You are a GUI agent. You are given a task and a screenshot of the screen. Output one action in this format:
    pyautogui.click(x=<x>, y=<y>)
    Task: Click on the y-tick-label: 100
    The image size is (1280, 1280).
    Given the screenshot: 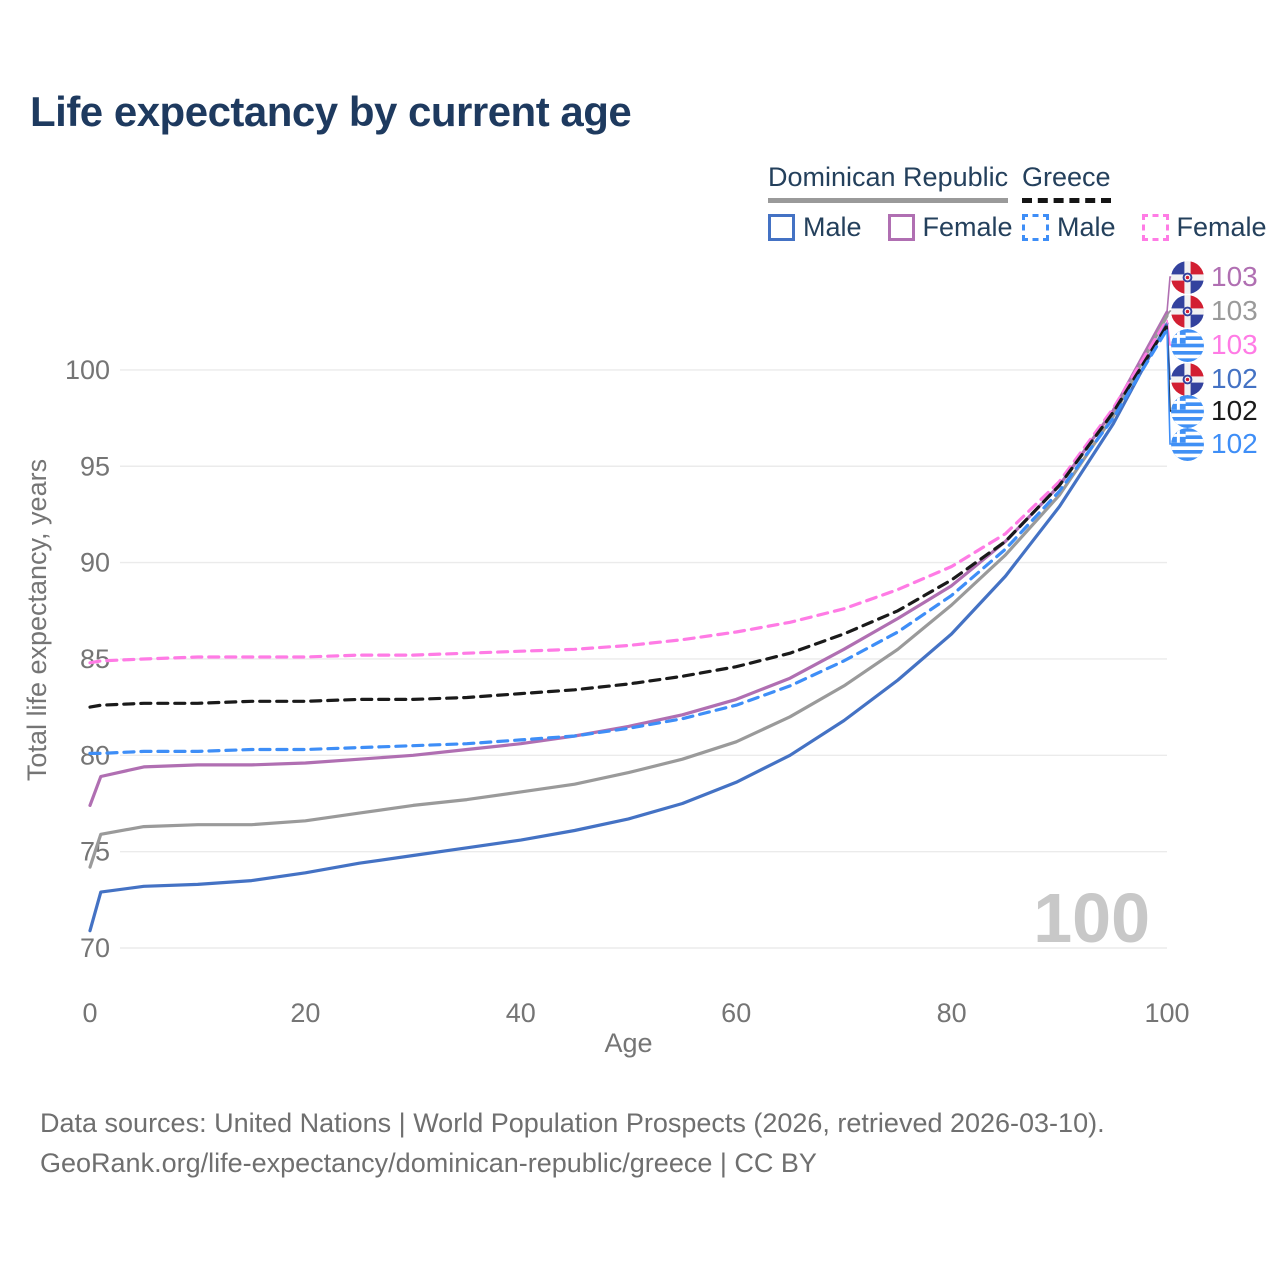 What is the action you would take?
    pyautogui.click(x=87, y=370)
    